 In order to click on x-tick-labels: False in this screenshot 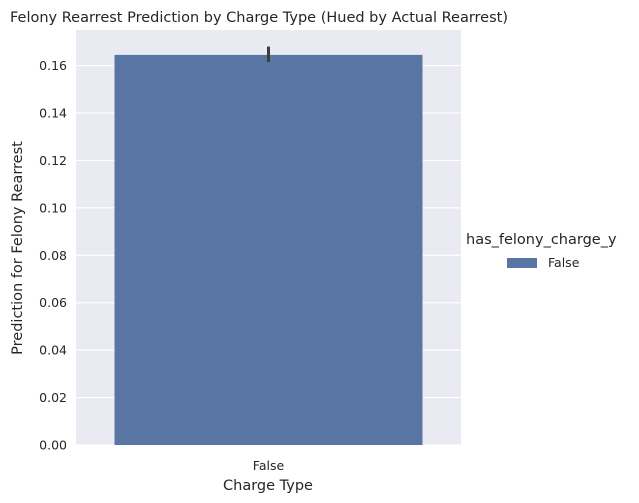, I will do `click(269, 465)`.